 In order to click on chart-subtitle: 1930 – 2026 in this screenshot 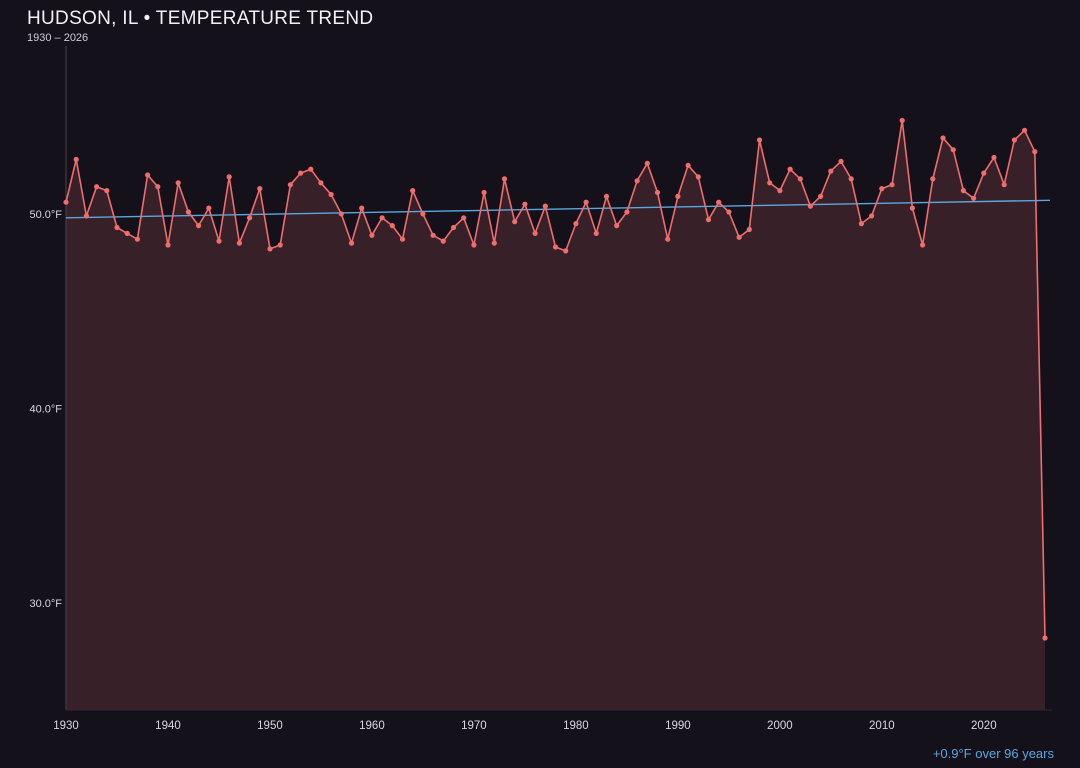, I will do `click(58, 38)`.